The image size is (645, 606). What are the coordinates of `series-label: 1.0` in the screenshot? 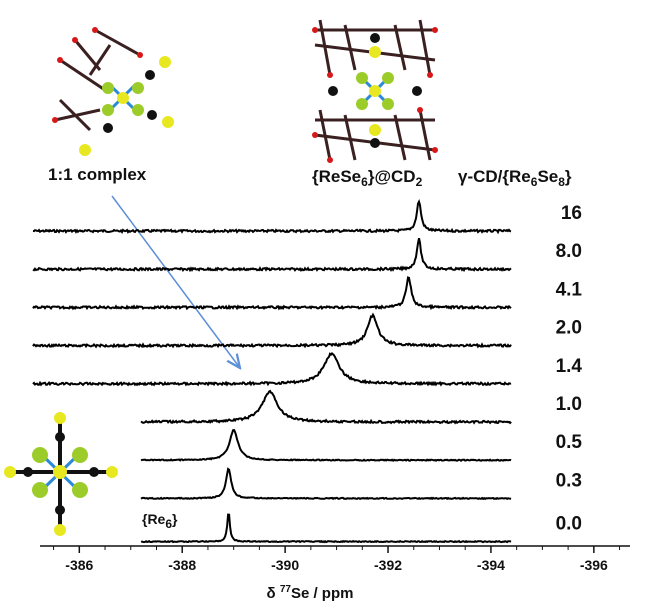 It's located at (569, 404).